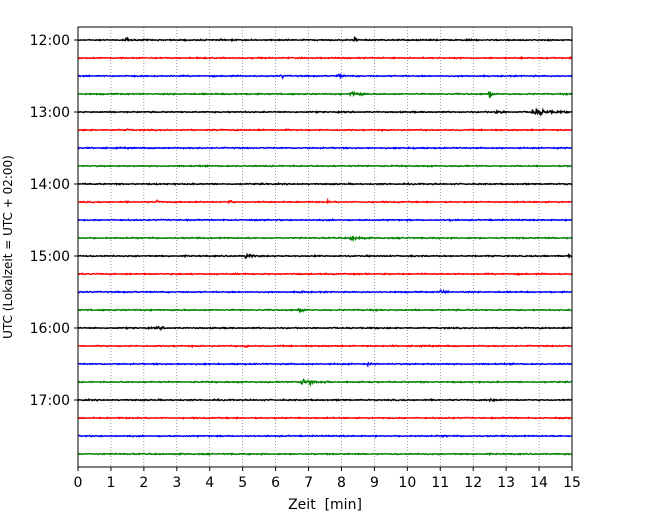  I want to click on x-tick-label: 0, so click(78, 483).